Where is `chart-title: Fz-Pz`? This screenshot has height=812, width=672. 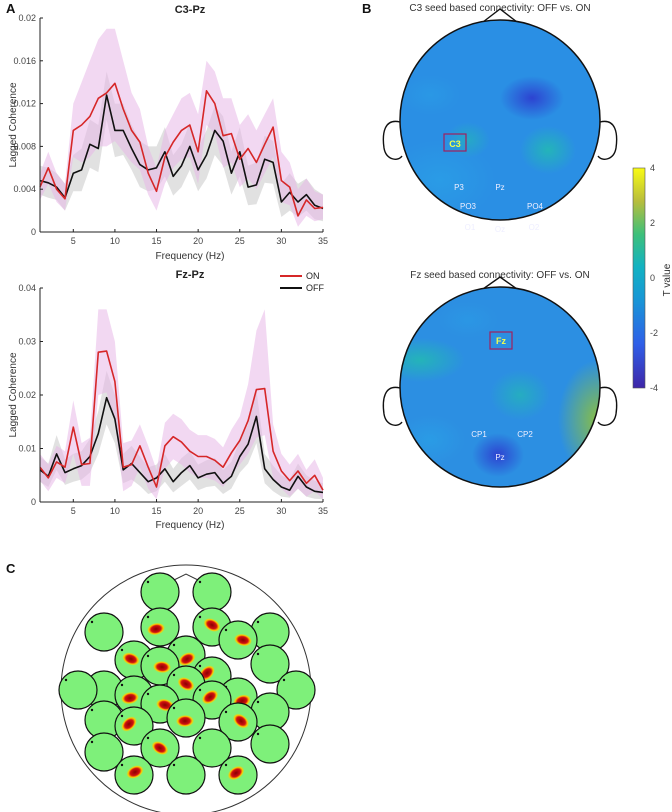 chart-title: Fz-Pz is located at coordinates (190, 275).